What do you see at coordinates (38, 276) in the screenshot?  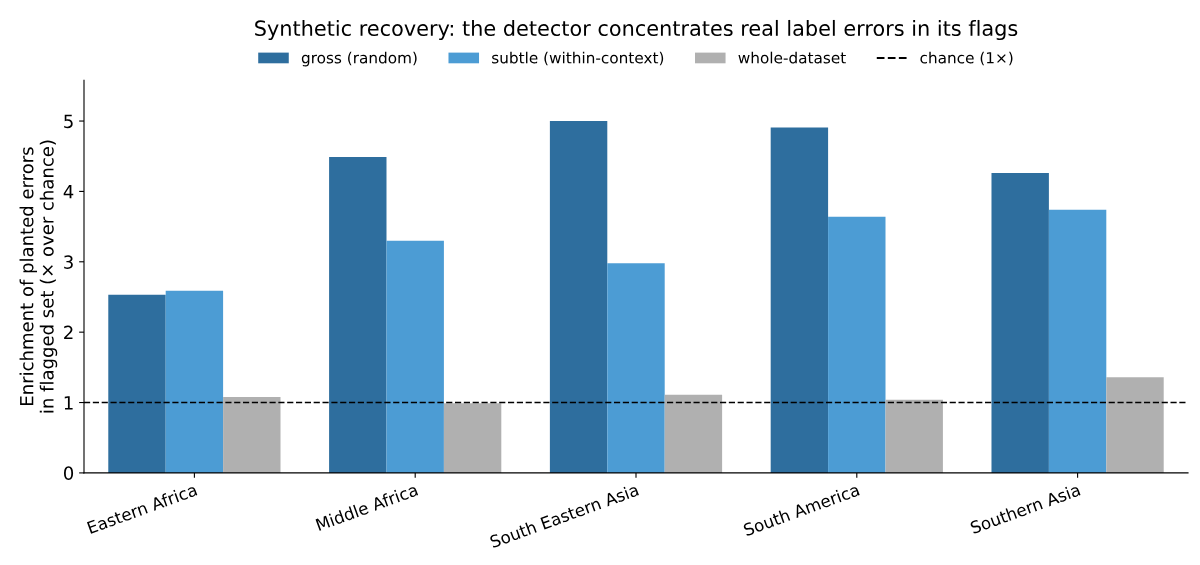 I see `y-axis-title: Enrichment of planted errors in flagged set (× over chance)` at bounding box center [38, 276].